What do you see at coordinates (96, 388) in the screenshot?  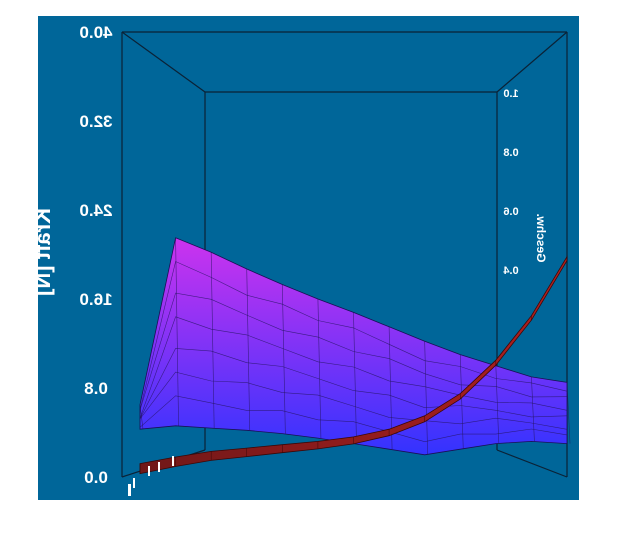 I see `left-tick-label: 0.8` at bounding box center [96, 388].